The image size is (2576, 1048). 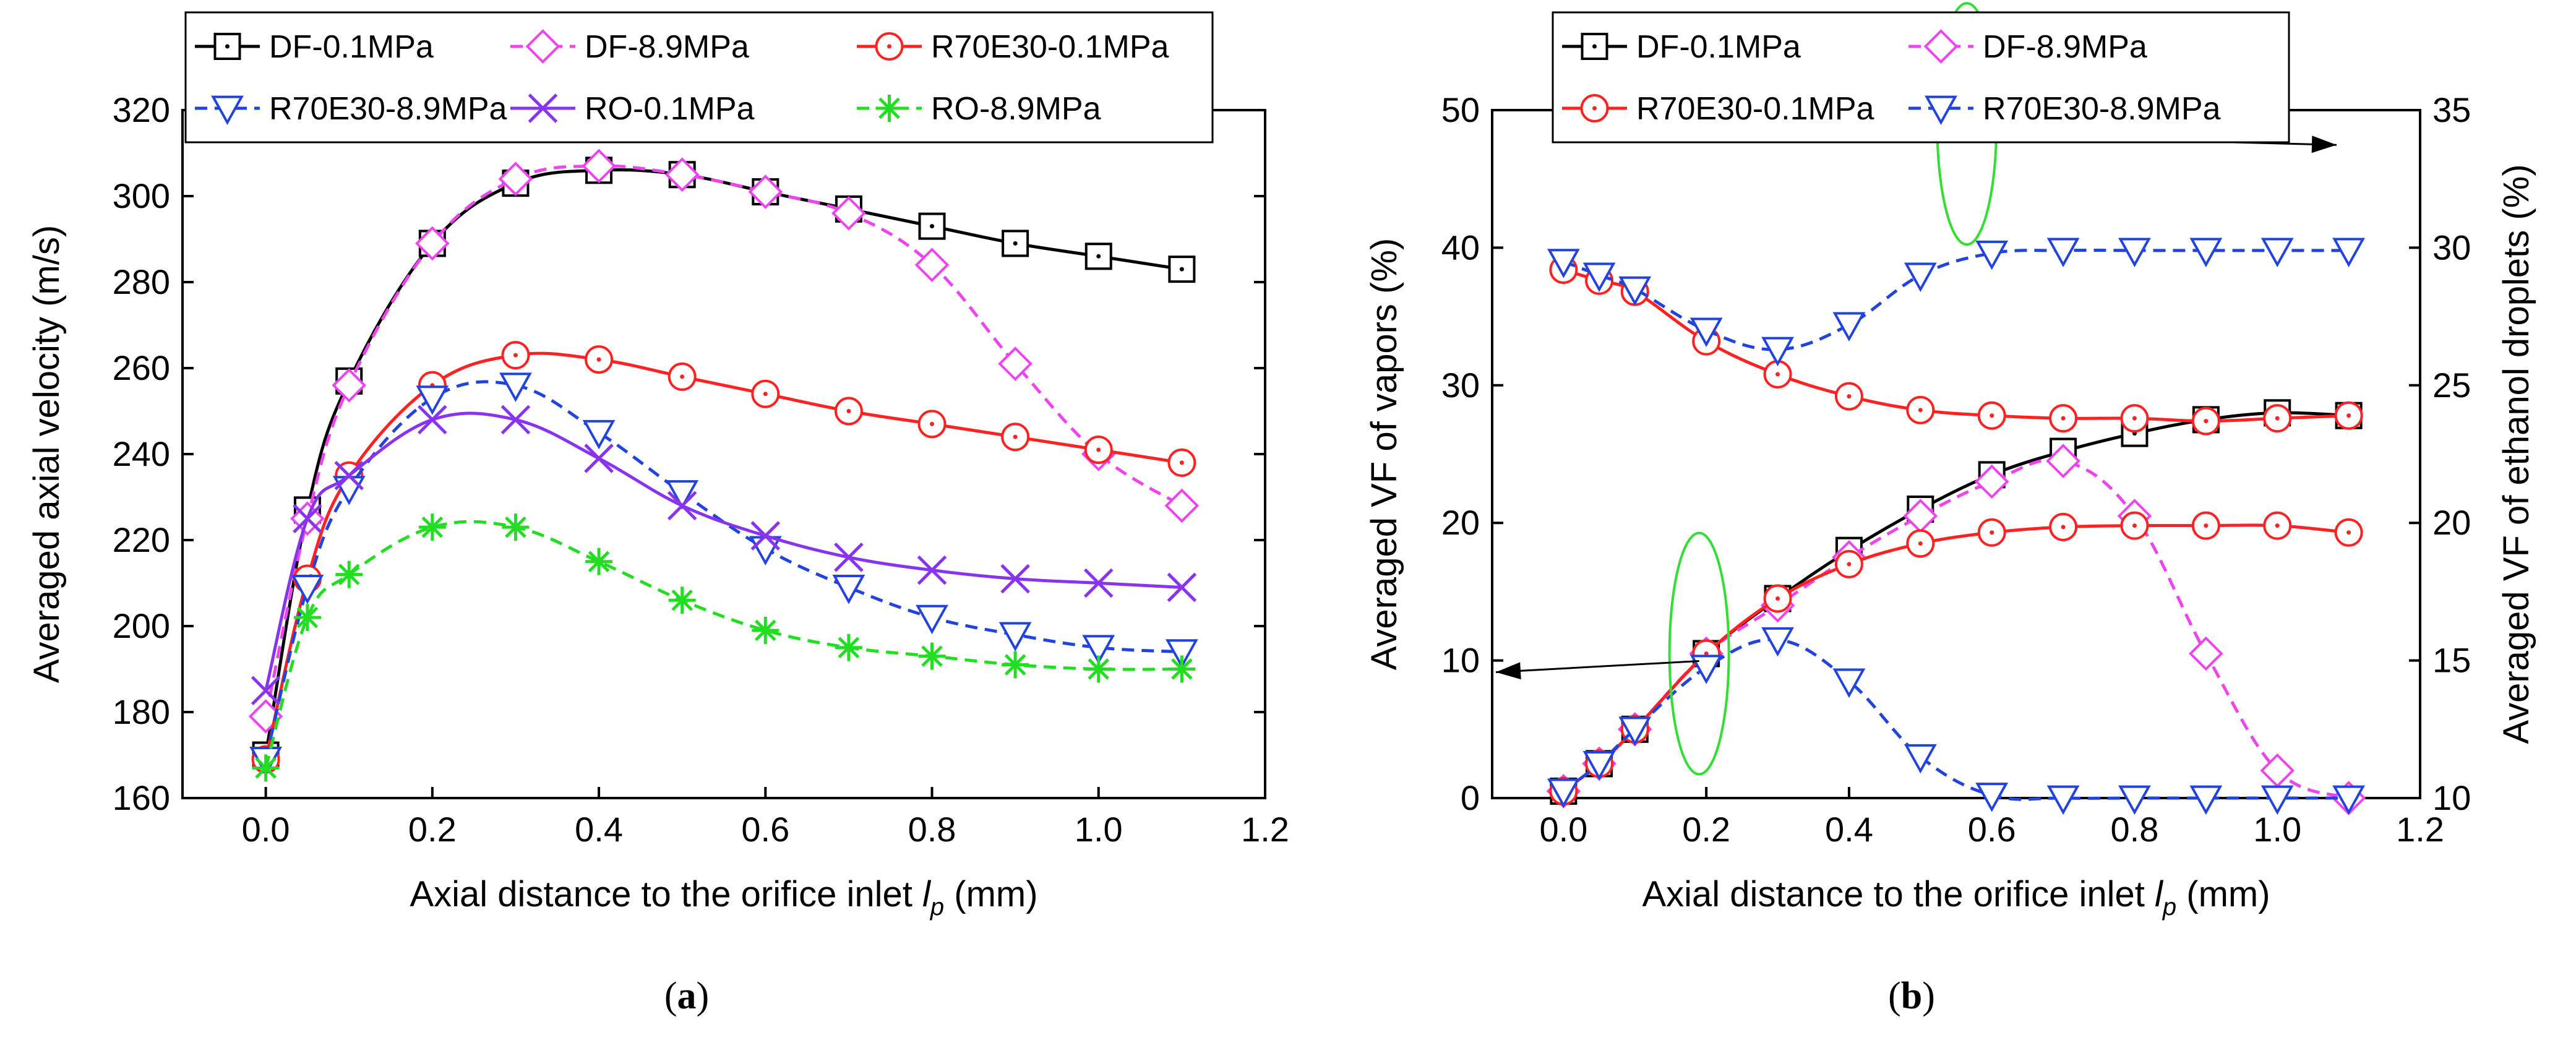 I want to click on chart-a-x-tick-label: 0.8, so click(x=932, y=829).